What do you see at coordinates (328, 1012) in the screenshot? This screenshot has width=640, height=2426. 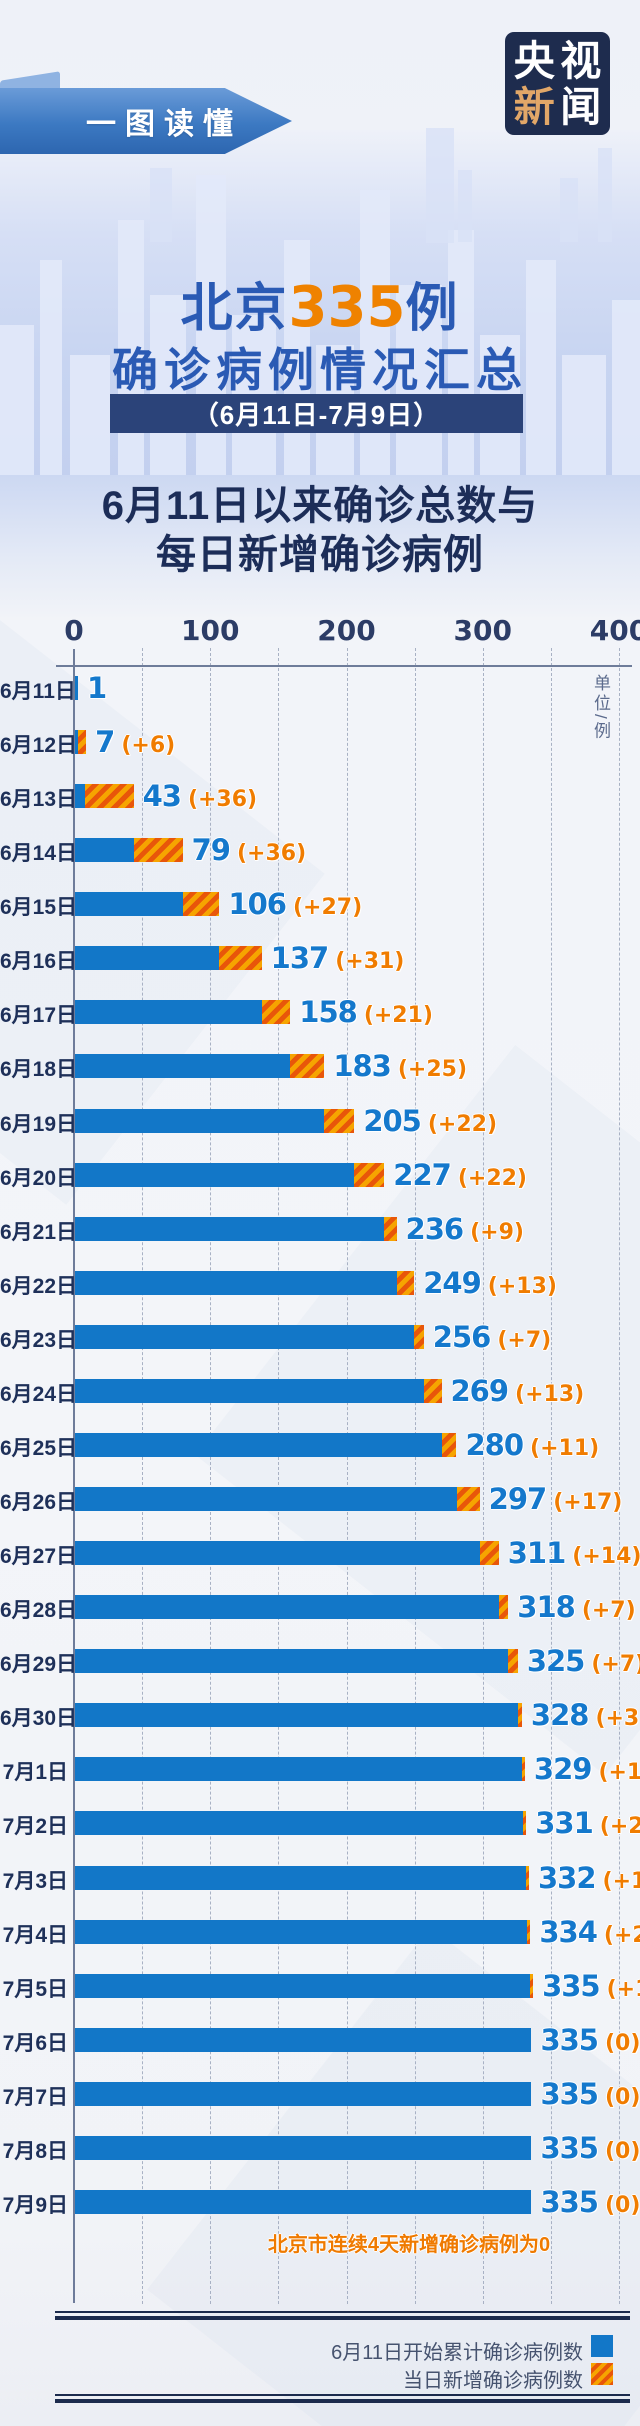 I see `total-value: 158` at bounding box center [328, 1012].